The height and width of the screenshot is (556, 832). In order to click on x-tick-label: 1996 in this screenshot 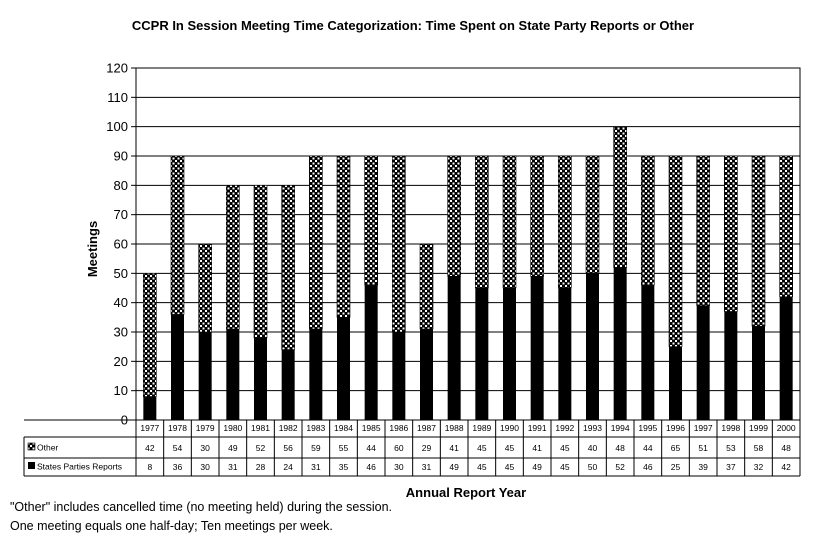, I will do `click(675, 428)`.